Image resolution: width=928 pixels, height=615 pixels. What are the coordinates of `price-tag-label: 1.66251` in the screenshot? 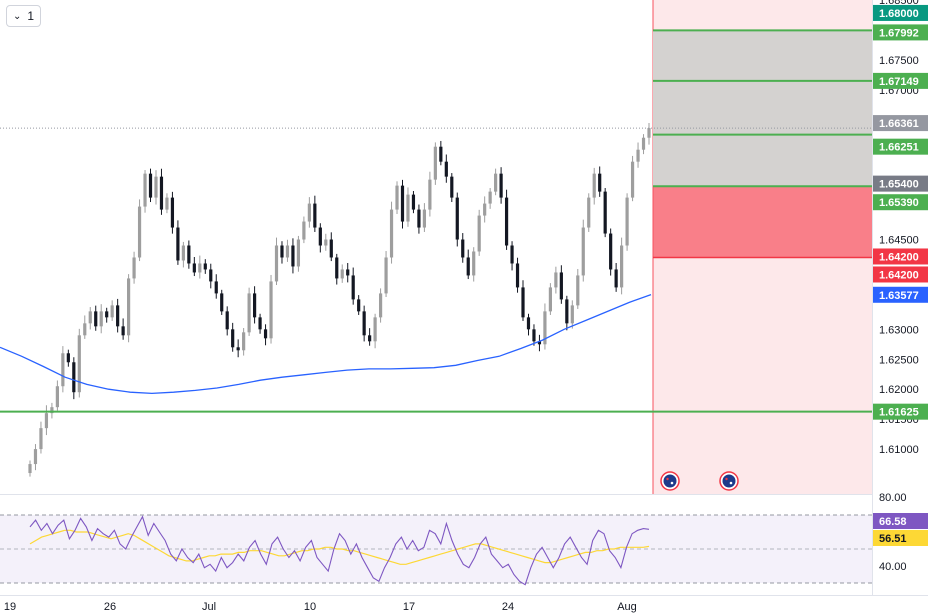 It's located at (899, 148).